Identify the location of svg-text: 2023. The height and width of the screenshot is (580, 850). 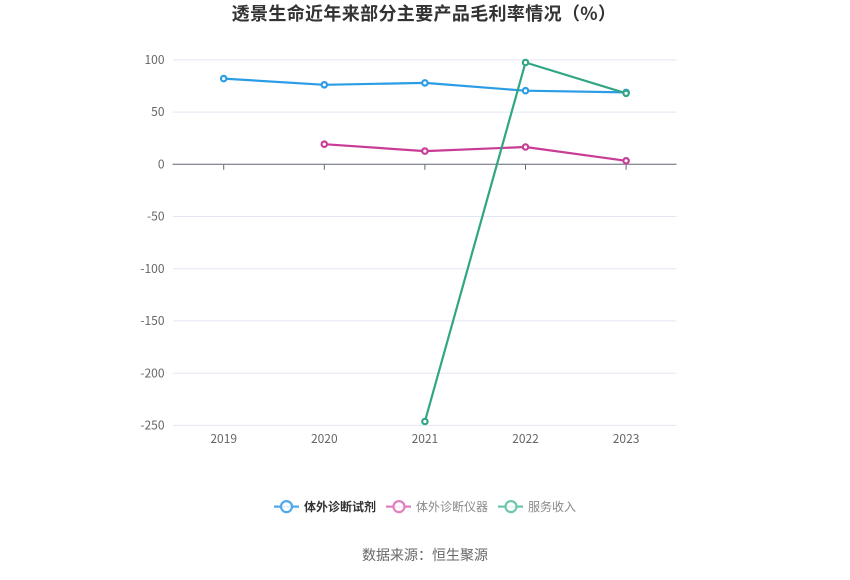
(626, 438).